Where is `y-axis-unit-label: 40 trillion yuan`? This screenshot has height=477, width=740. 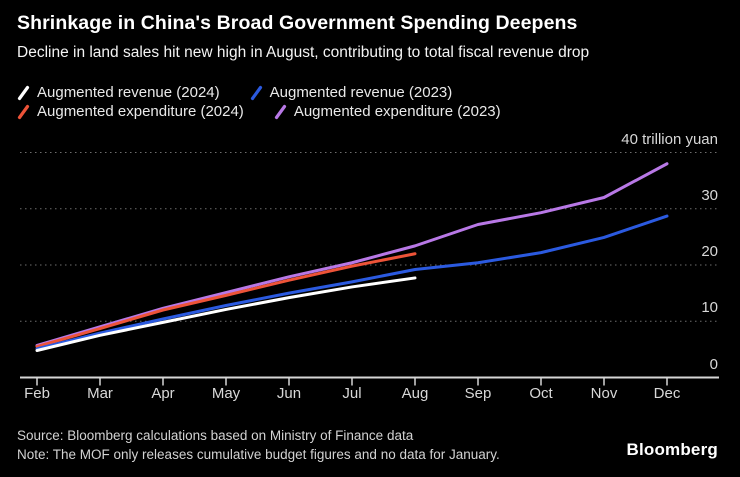
y-axis-unit-label: 40 trillion yuan is located at coordinates (669, 139).